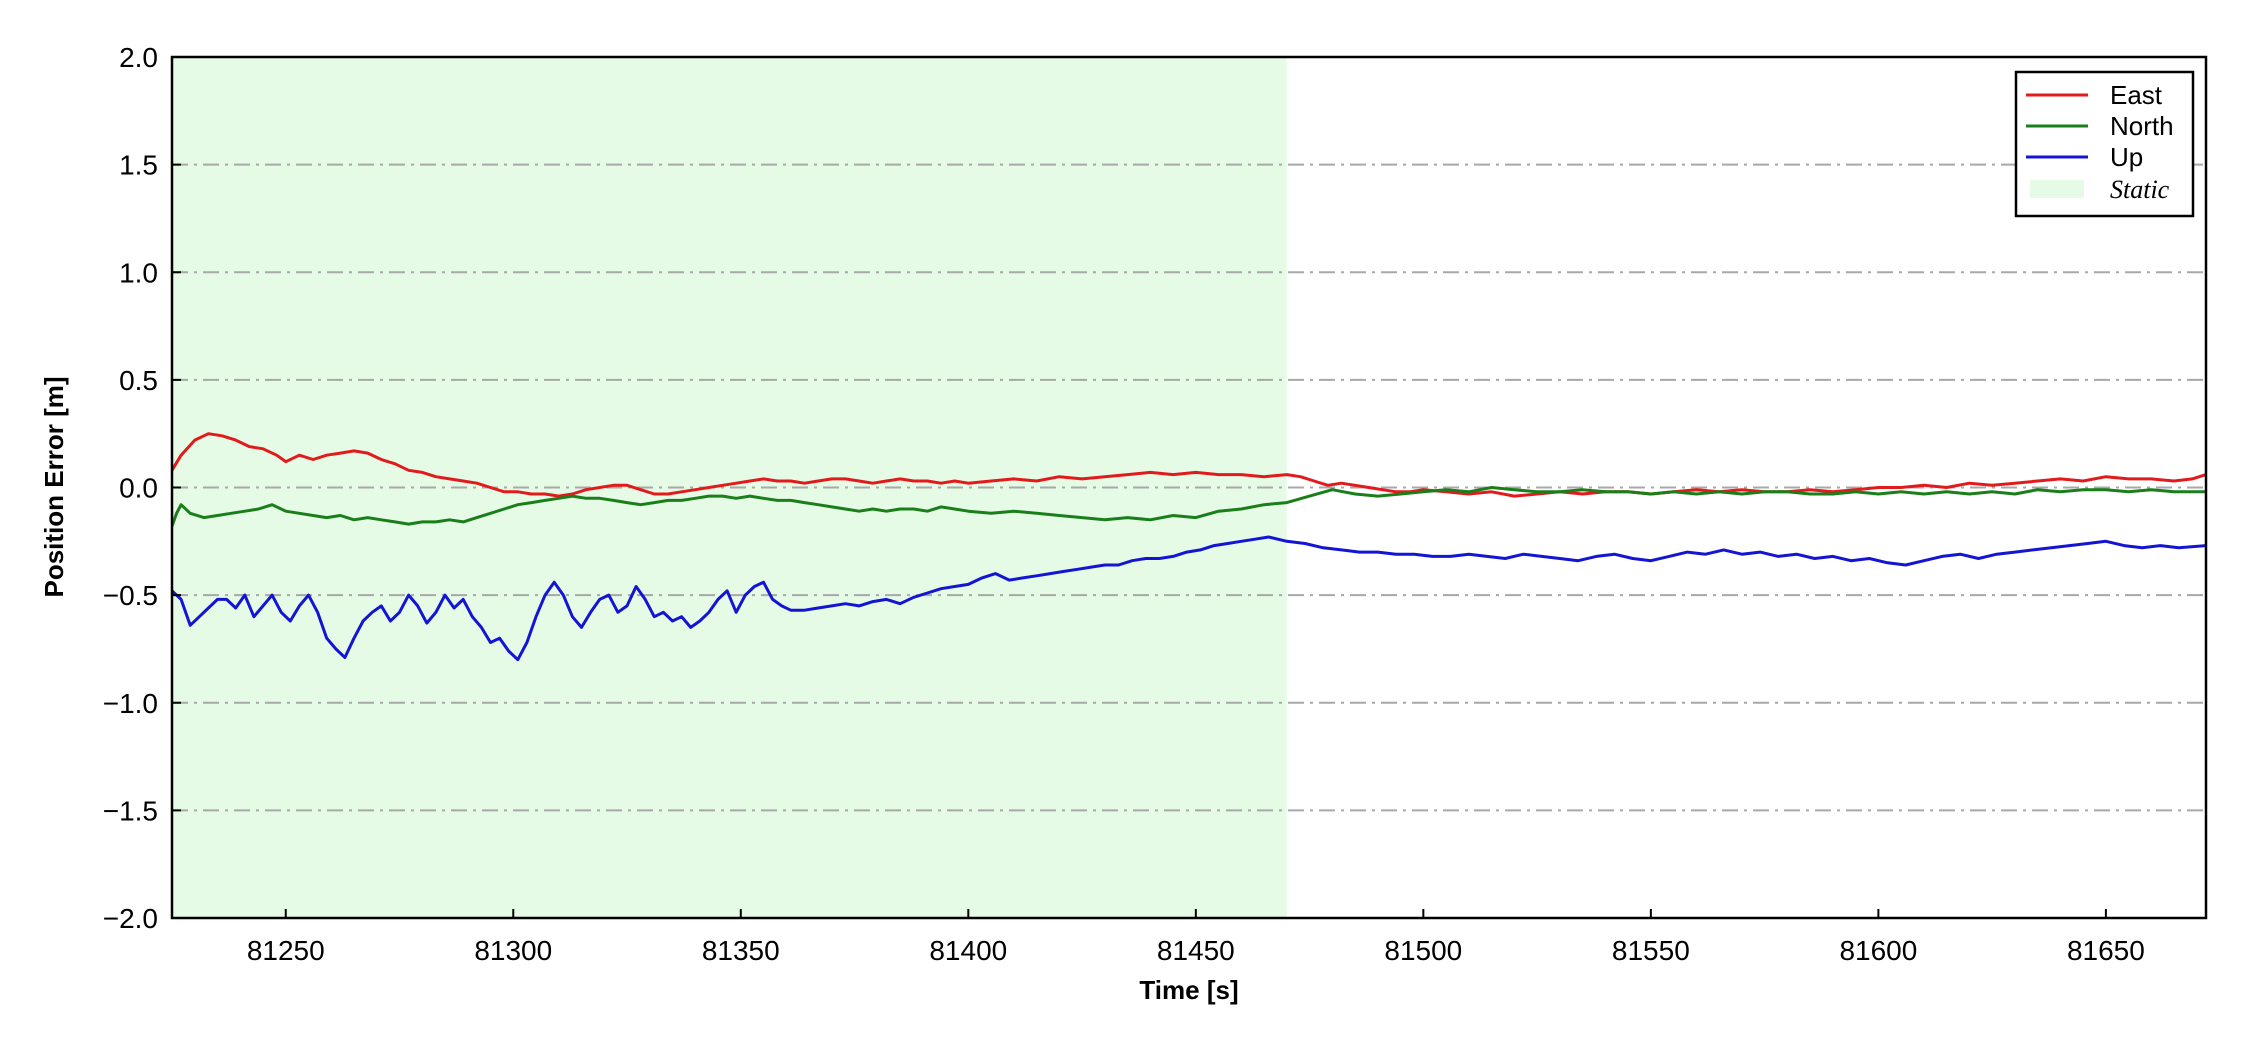 This screenshot has width=2250, height=1050. Describe the element at coordinates (1188, 990) in the screenshot. I see `x-axis-title: Time [s]` at that location.